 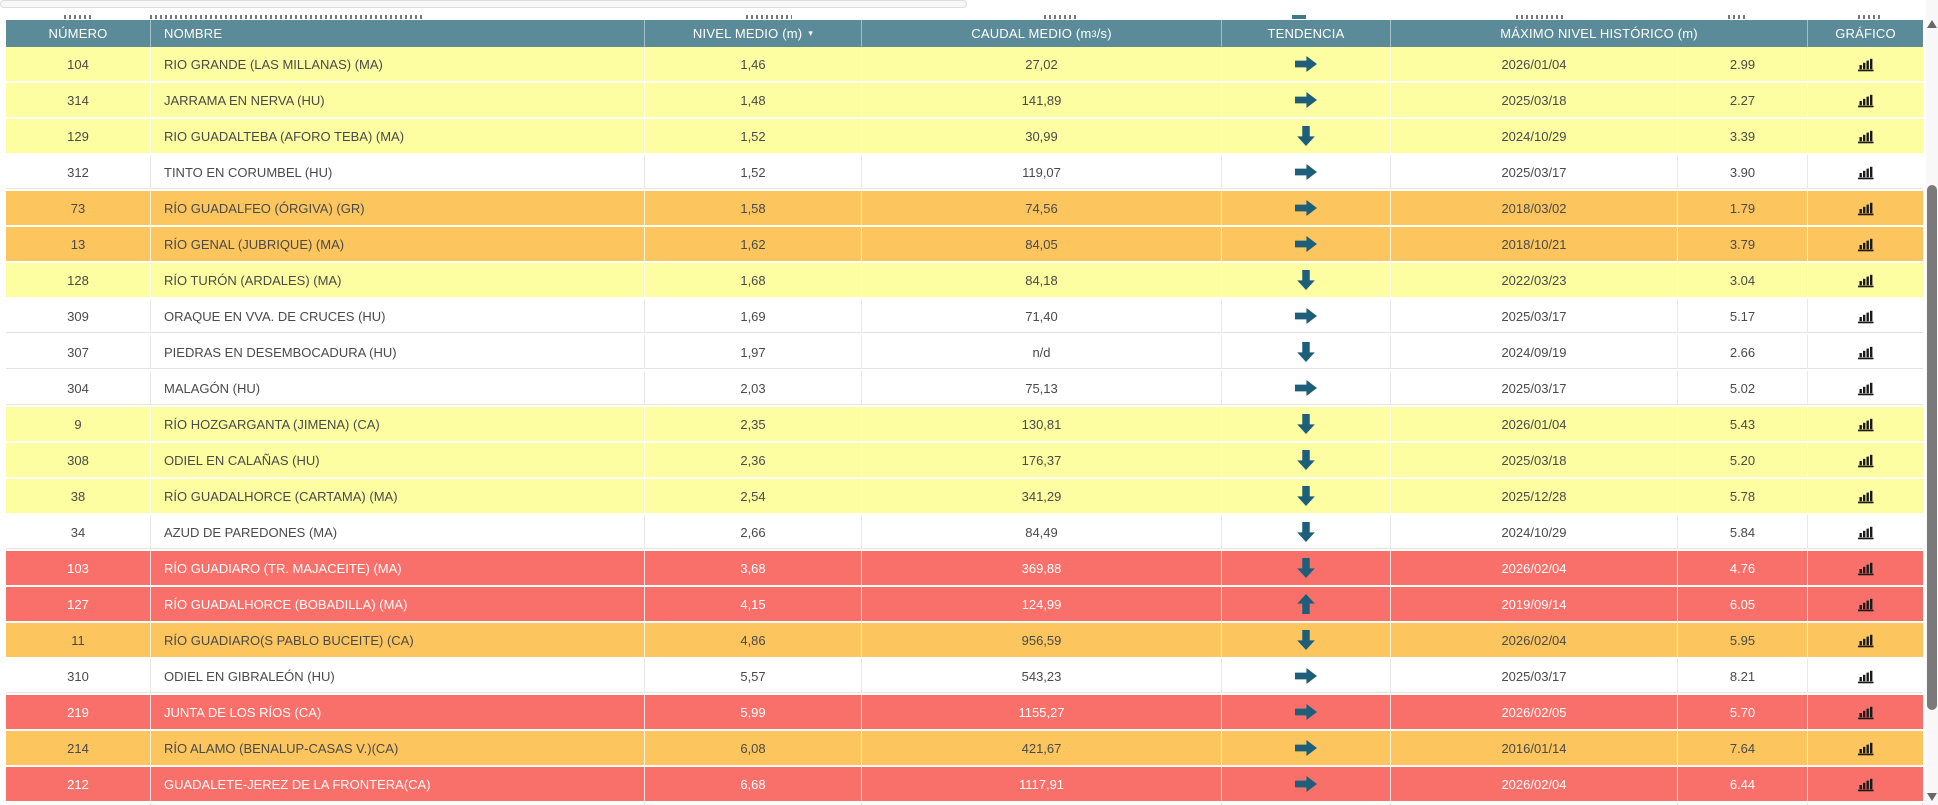 What do you see at coordinates (1743, 136) in the screenshot?
I see `cell-max-nivel: 3.39` at bounding box center [1743, 136].